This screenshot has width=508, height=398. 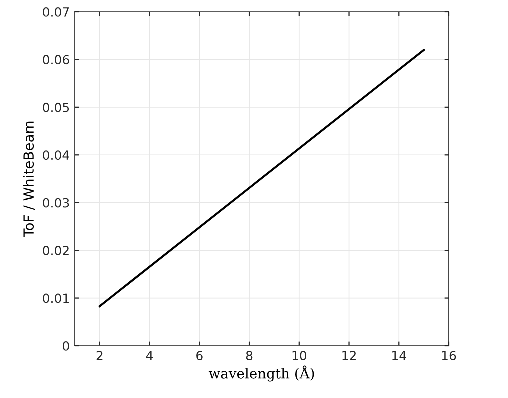 I want to click on x-tick-label: 8, so click(x=249, y=356).